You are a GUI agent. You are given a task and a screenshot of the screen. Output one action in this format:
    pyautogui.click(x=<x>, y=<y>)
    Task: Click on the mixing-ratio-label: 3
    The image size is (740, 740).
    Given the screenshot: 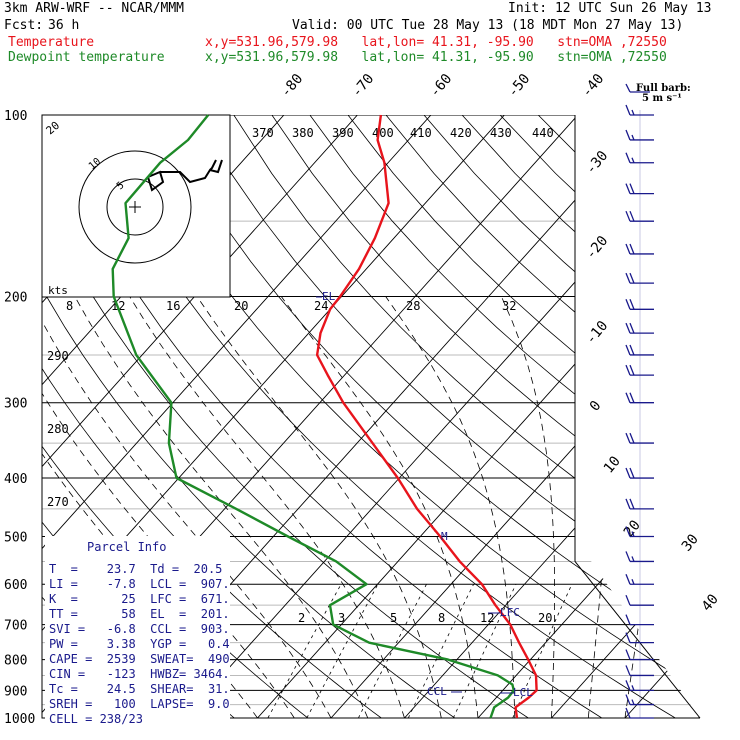 What is the action you would take?
    pyautogui.click(x=341, y=618)
    